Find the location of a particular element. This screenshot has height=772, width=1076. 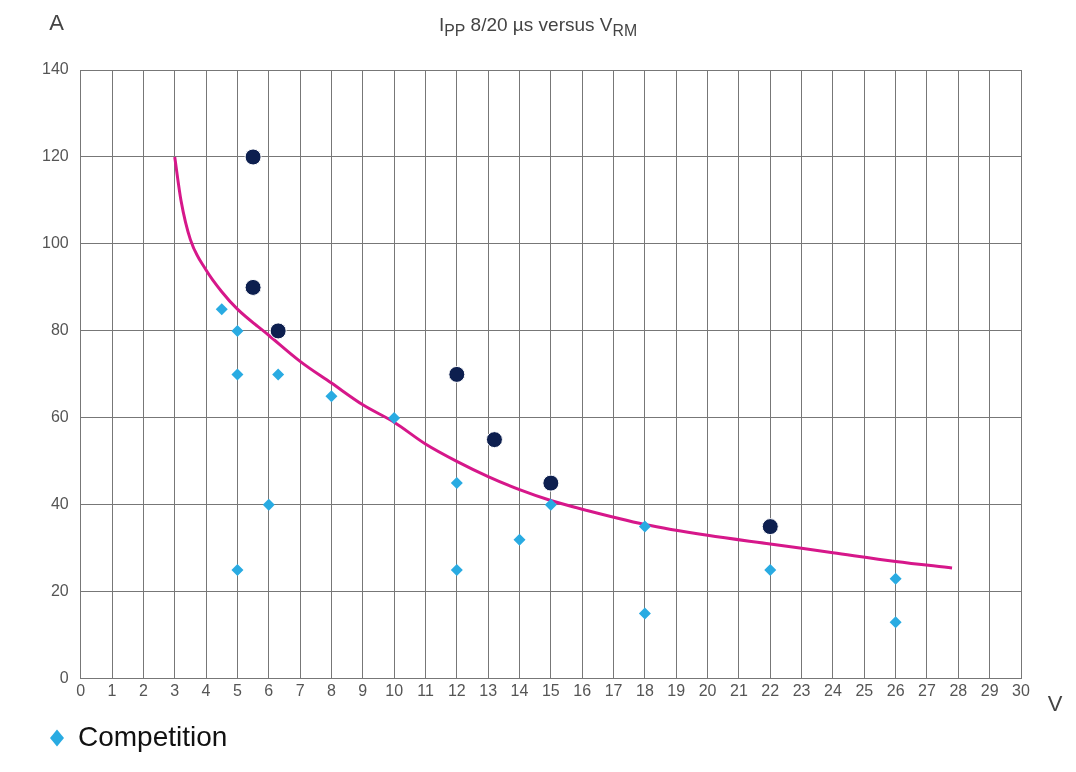

y-tick-label: 60 is located at coordinates (59, 417).